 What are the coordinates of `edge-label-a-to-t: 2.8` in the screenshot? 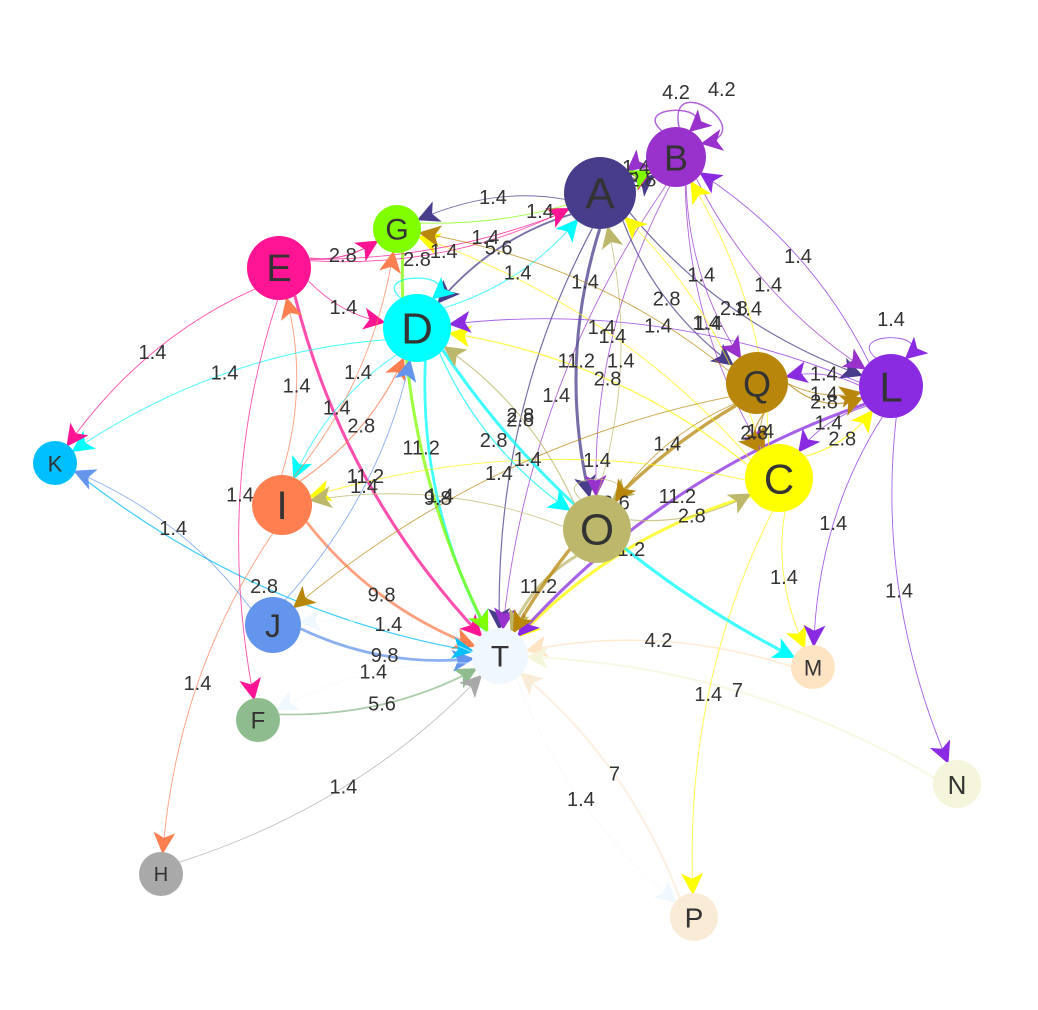 It's located at (520, 420).